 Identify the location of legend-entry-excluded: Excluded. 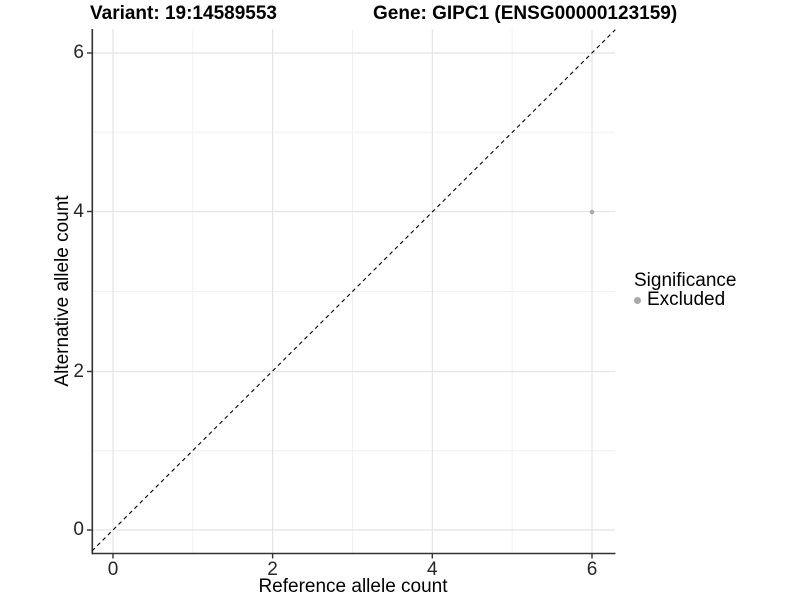
(679, 300).